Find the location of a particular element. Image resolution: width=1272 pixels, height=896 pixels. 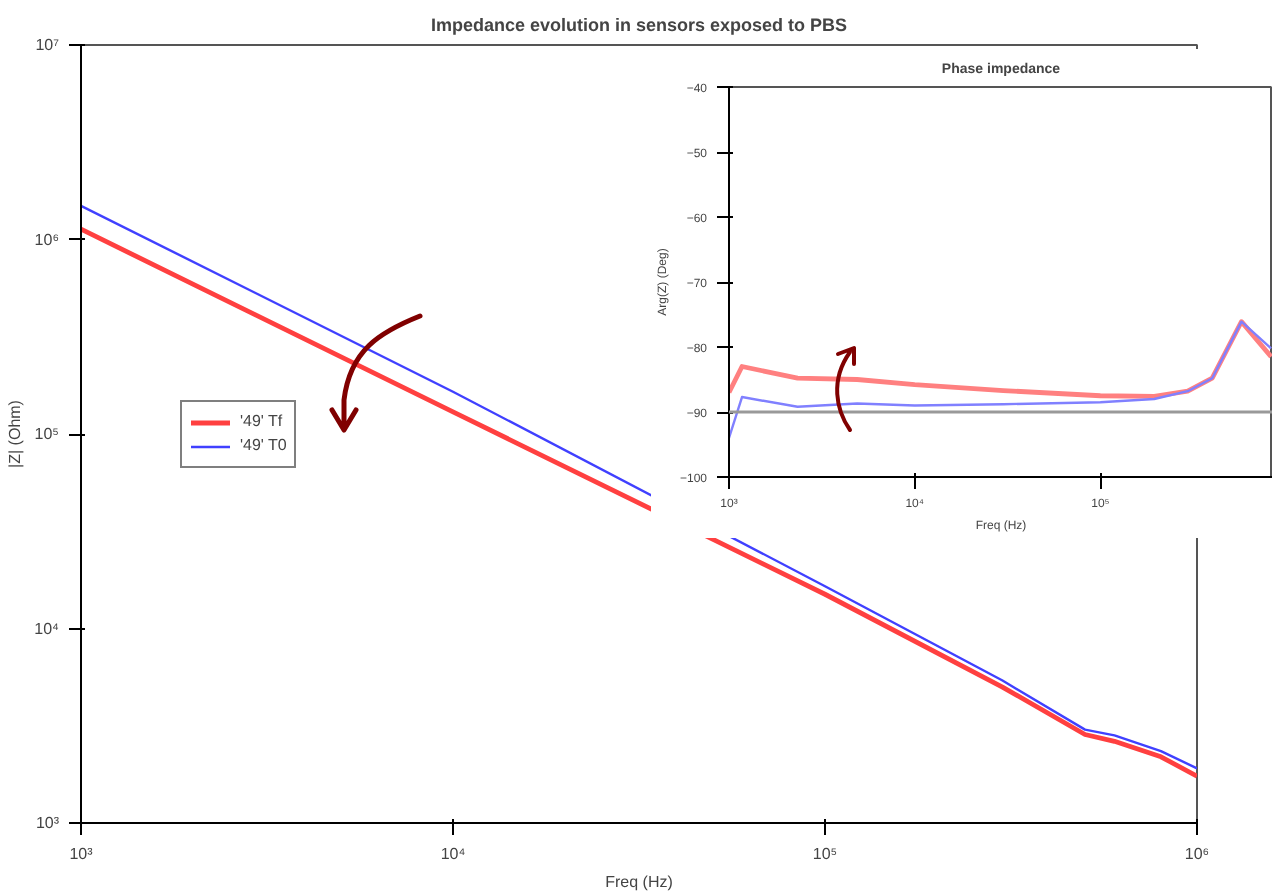

x-tick-label: 10³ is located at coordinates (81, 854).